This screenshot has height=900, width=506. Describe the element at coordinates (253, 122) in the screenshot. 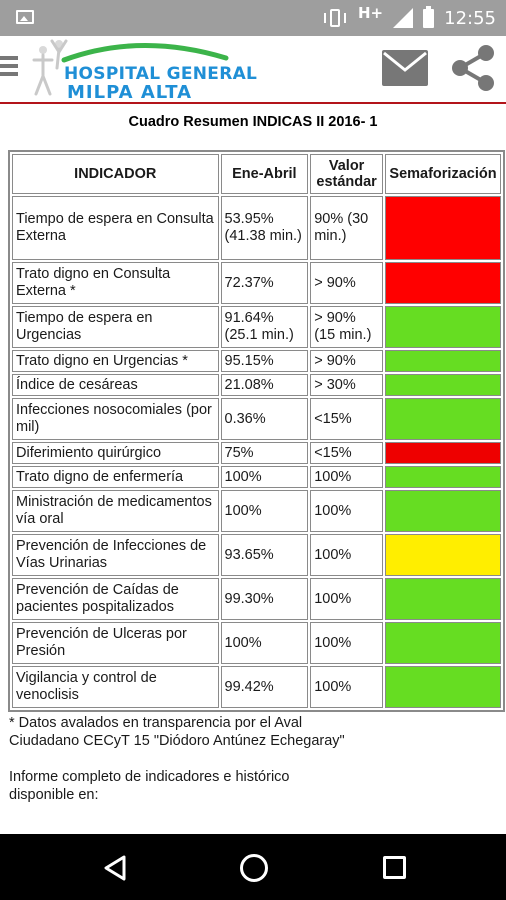

I see `report-title: Cuadro Resumen INDICAS II 2016- 1` at that location.